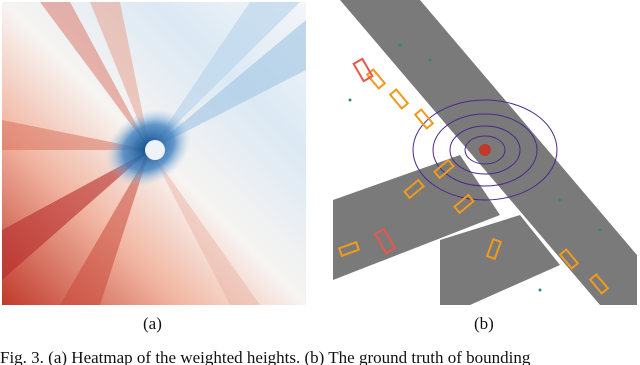 This screenshot has height=365, width=640. I want to click on panel-label: (a), so click(152, 323).